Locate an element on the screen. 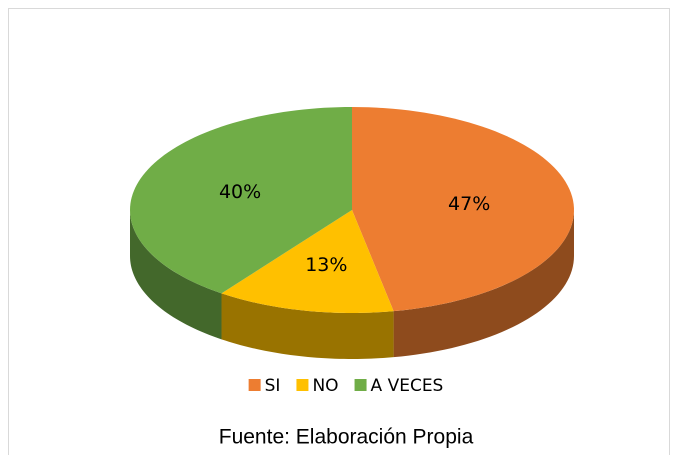 This screenshot has width=678, height=455. legend-label: NO is located at coordinates (325, 386).